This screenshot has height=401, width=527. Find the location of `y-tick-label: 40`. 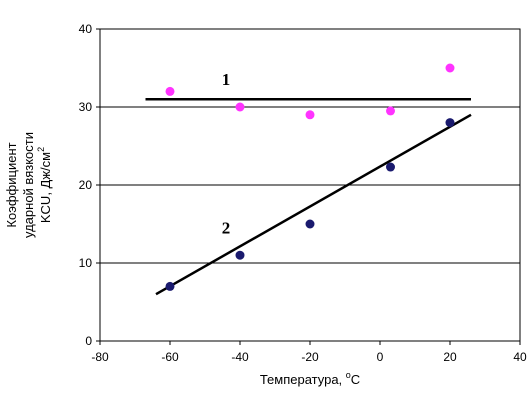

y-tick-label: 40 is located at coordinates (86, 29).